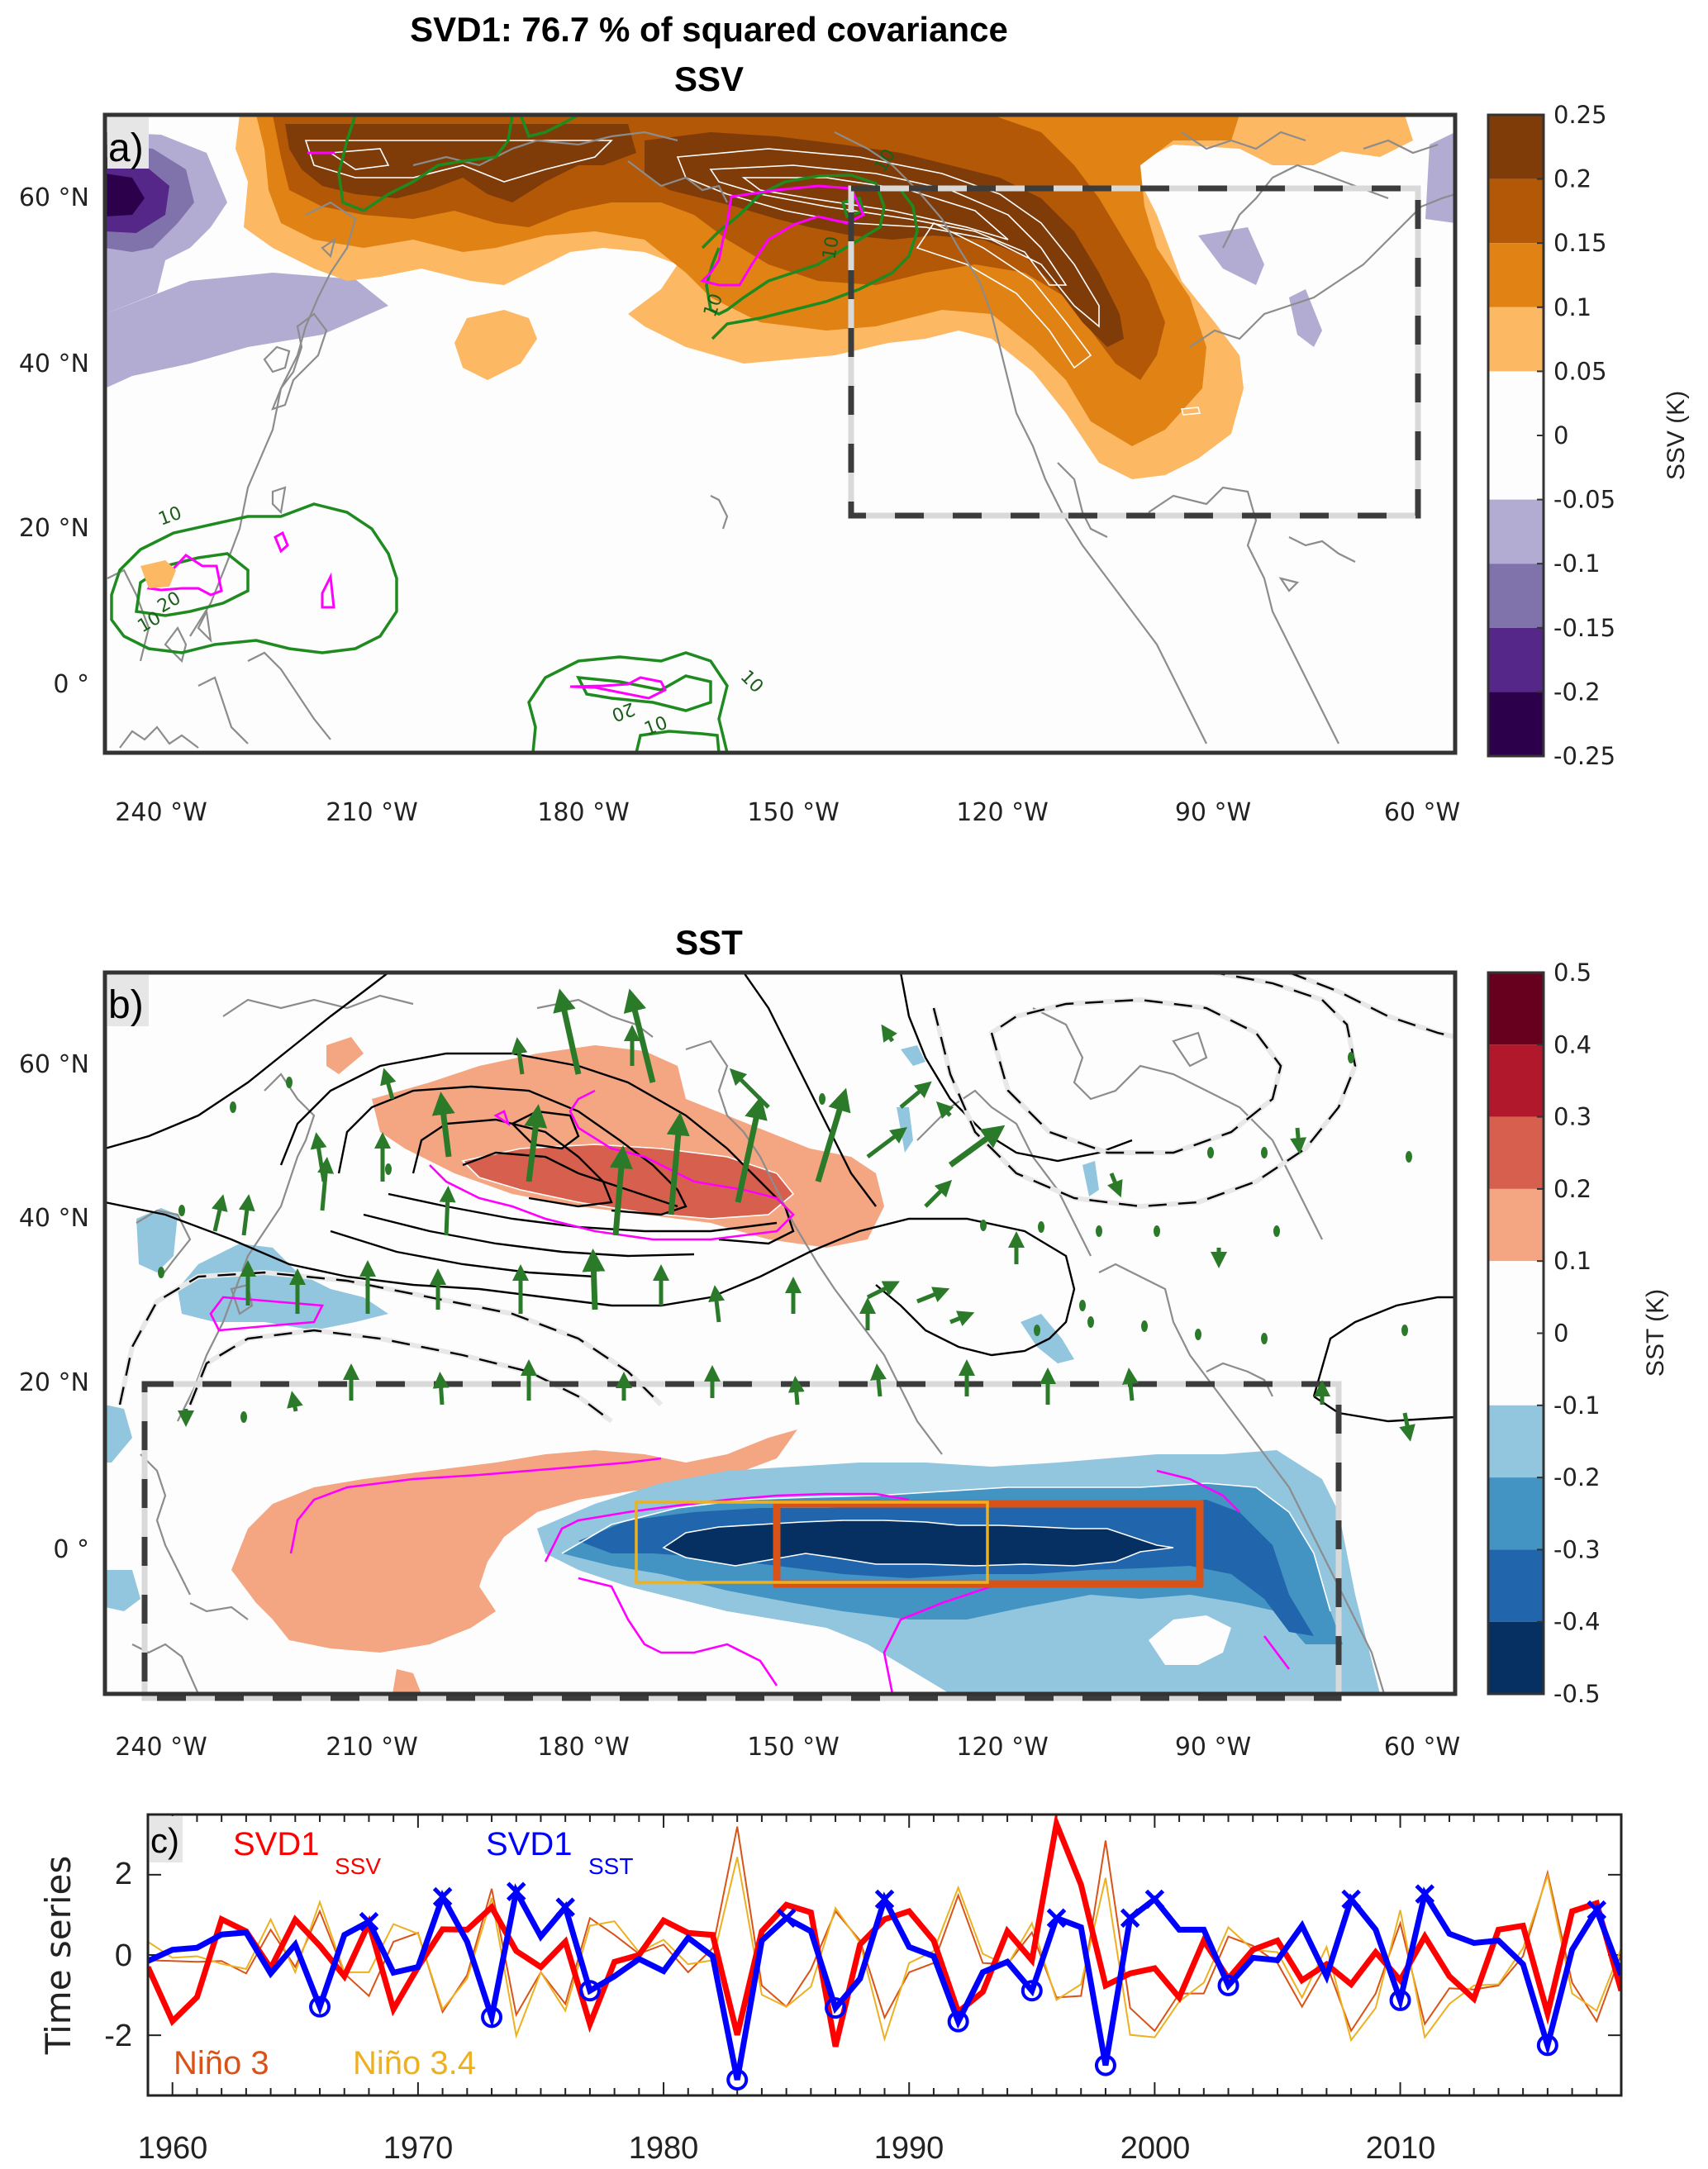 The height and width of the screenshot is (2169, 1708). I want to click on legend-nino3: Niño 3, so click(221, 2063).